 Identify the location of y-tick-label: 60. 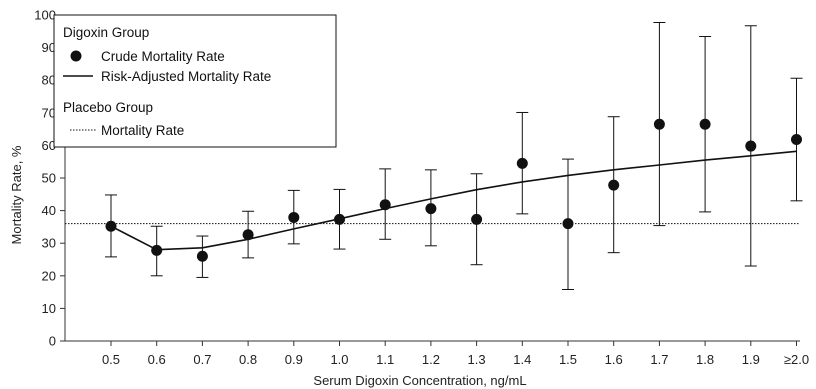
(49, 145).